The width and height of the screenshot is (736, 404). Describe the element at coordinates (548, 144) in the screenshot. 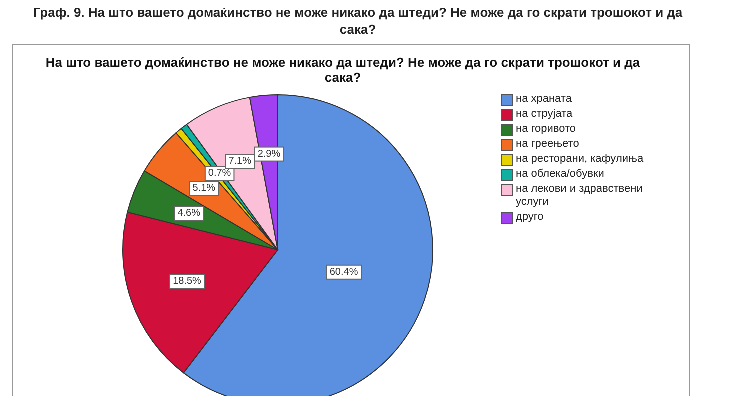

I see `legend-label: на греењето` at that location.